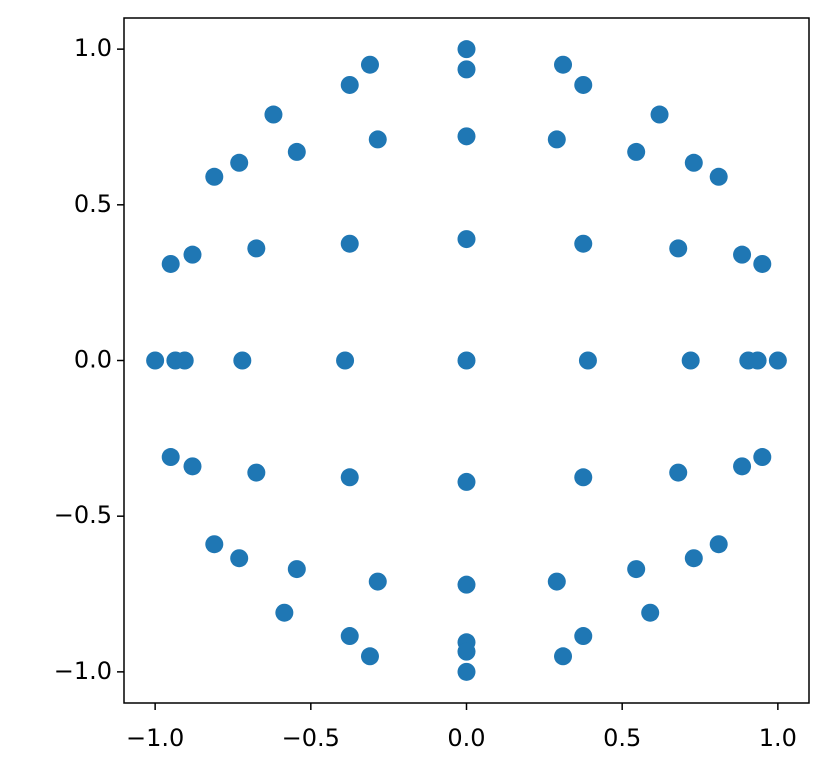 This screenshot has width=829, height=776. Describe the element at coordinates (311, 738) in the screenshot. I see `x-tick-label: −0.5` at that location.